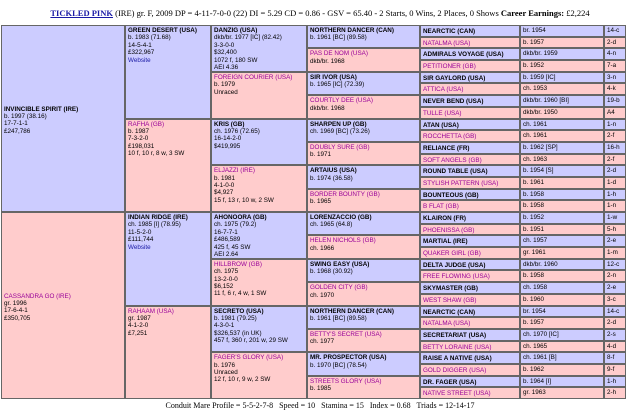  What do you see at coordinates (141, 240) in the screenshot?
I see `horse-info: £111,744` at bounding box center [141, 240].